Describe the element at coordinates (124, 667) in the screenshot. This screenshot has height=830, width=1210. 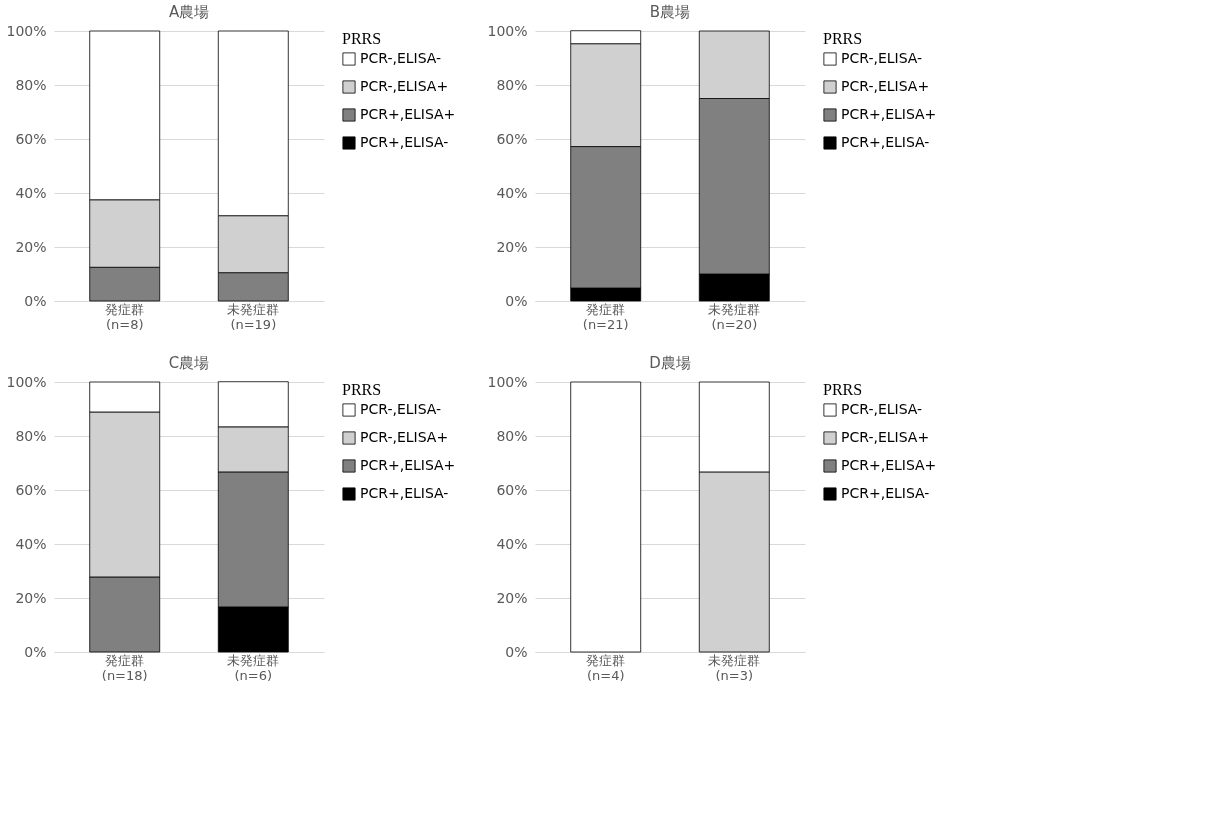
I see `x-tick-label: 発症群 (n=18)` at that location.